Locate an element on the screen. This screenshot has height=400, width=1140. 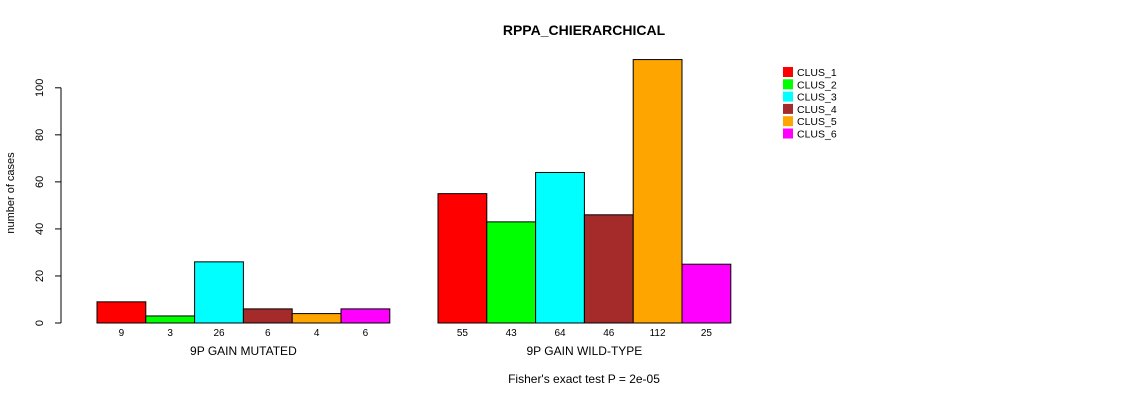
legend-swatch-clus3 is located at coordinates (788, 96).